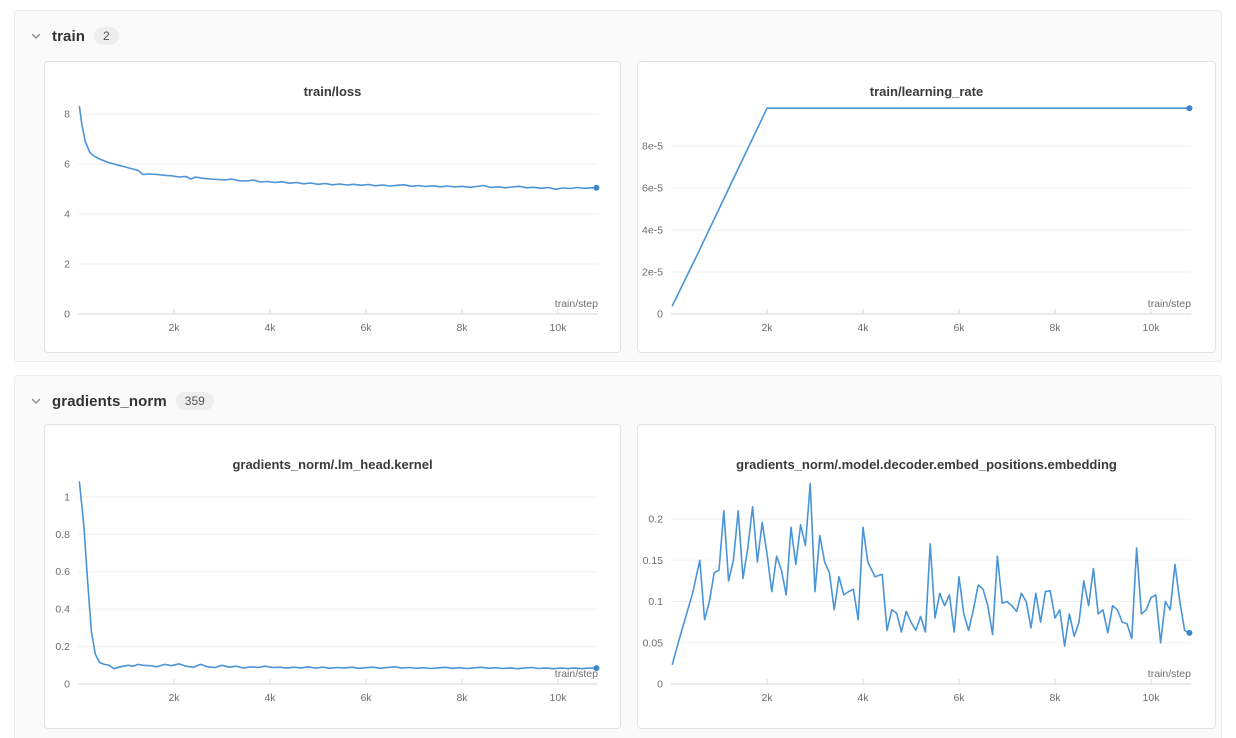 The image size is (1236, 738). What do you see at coordinates (67, 115) in the screenshot?
I see `y-tick-label: 8` at bounding box center [67, 115].